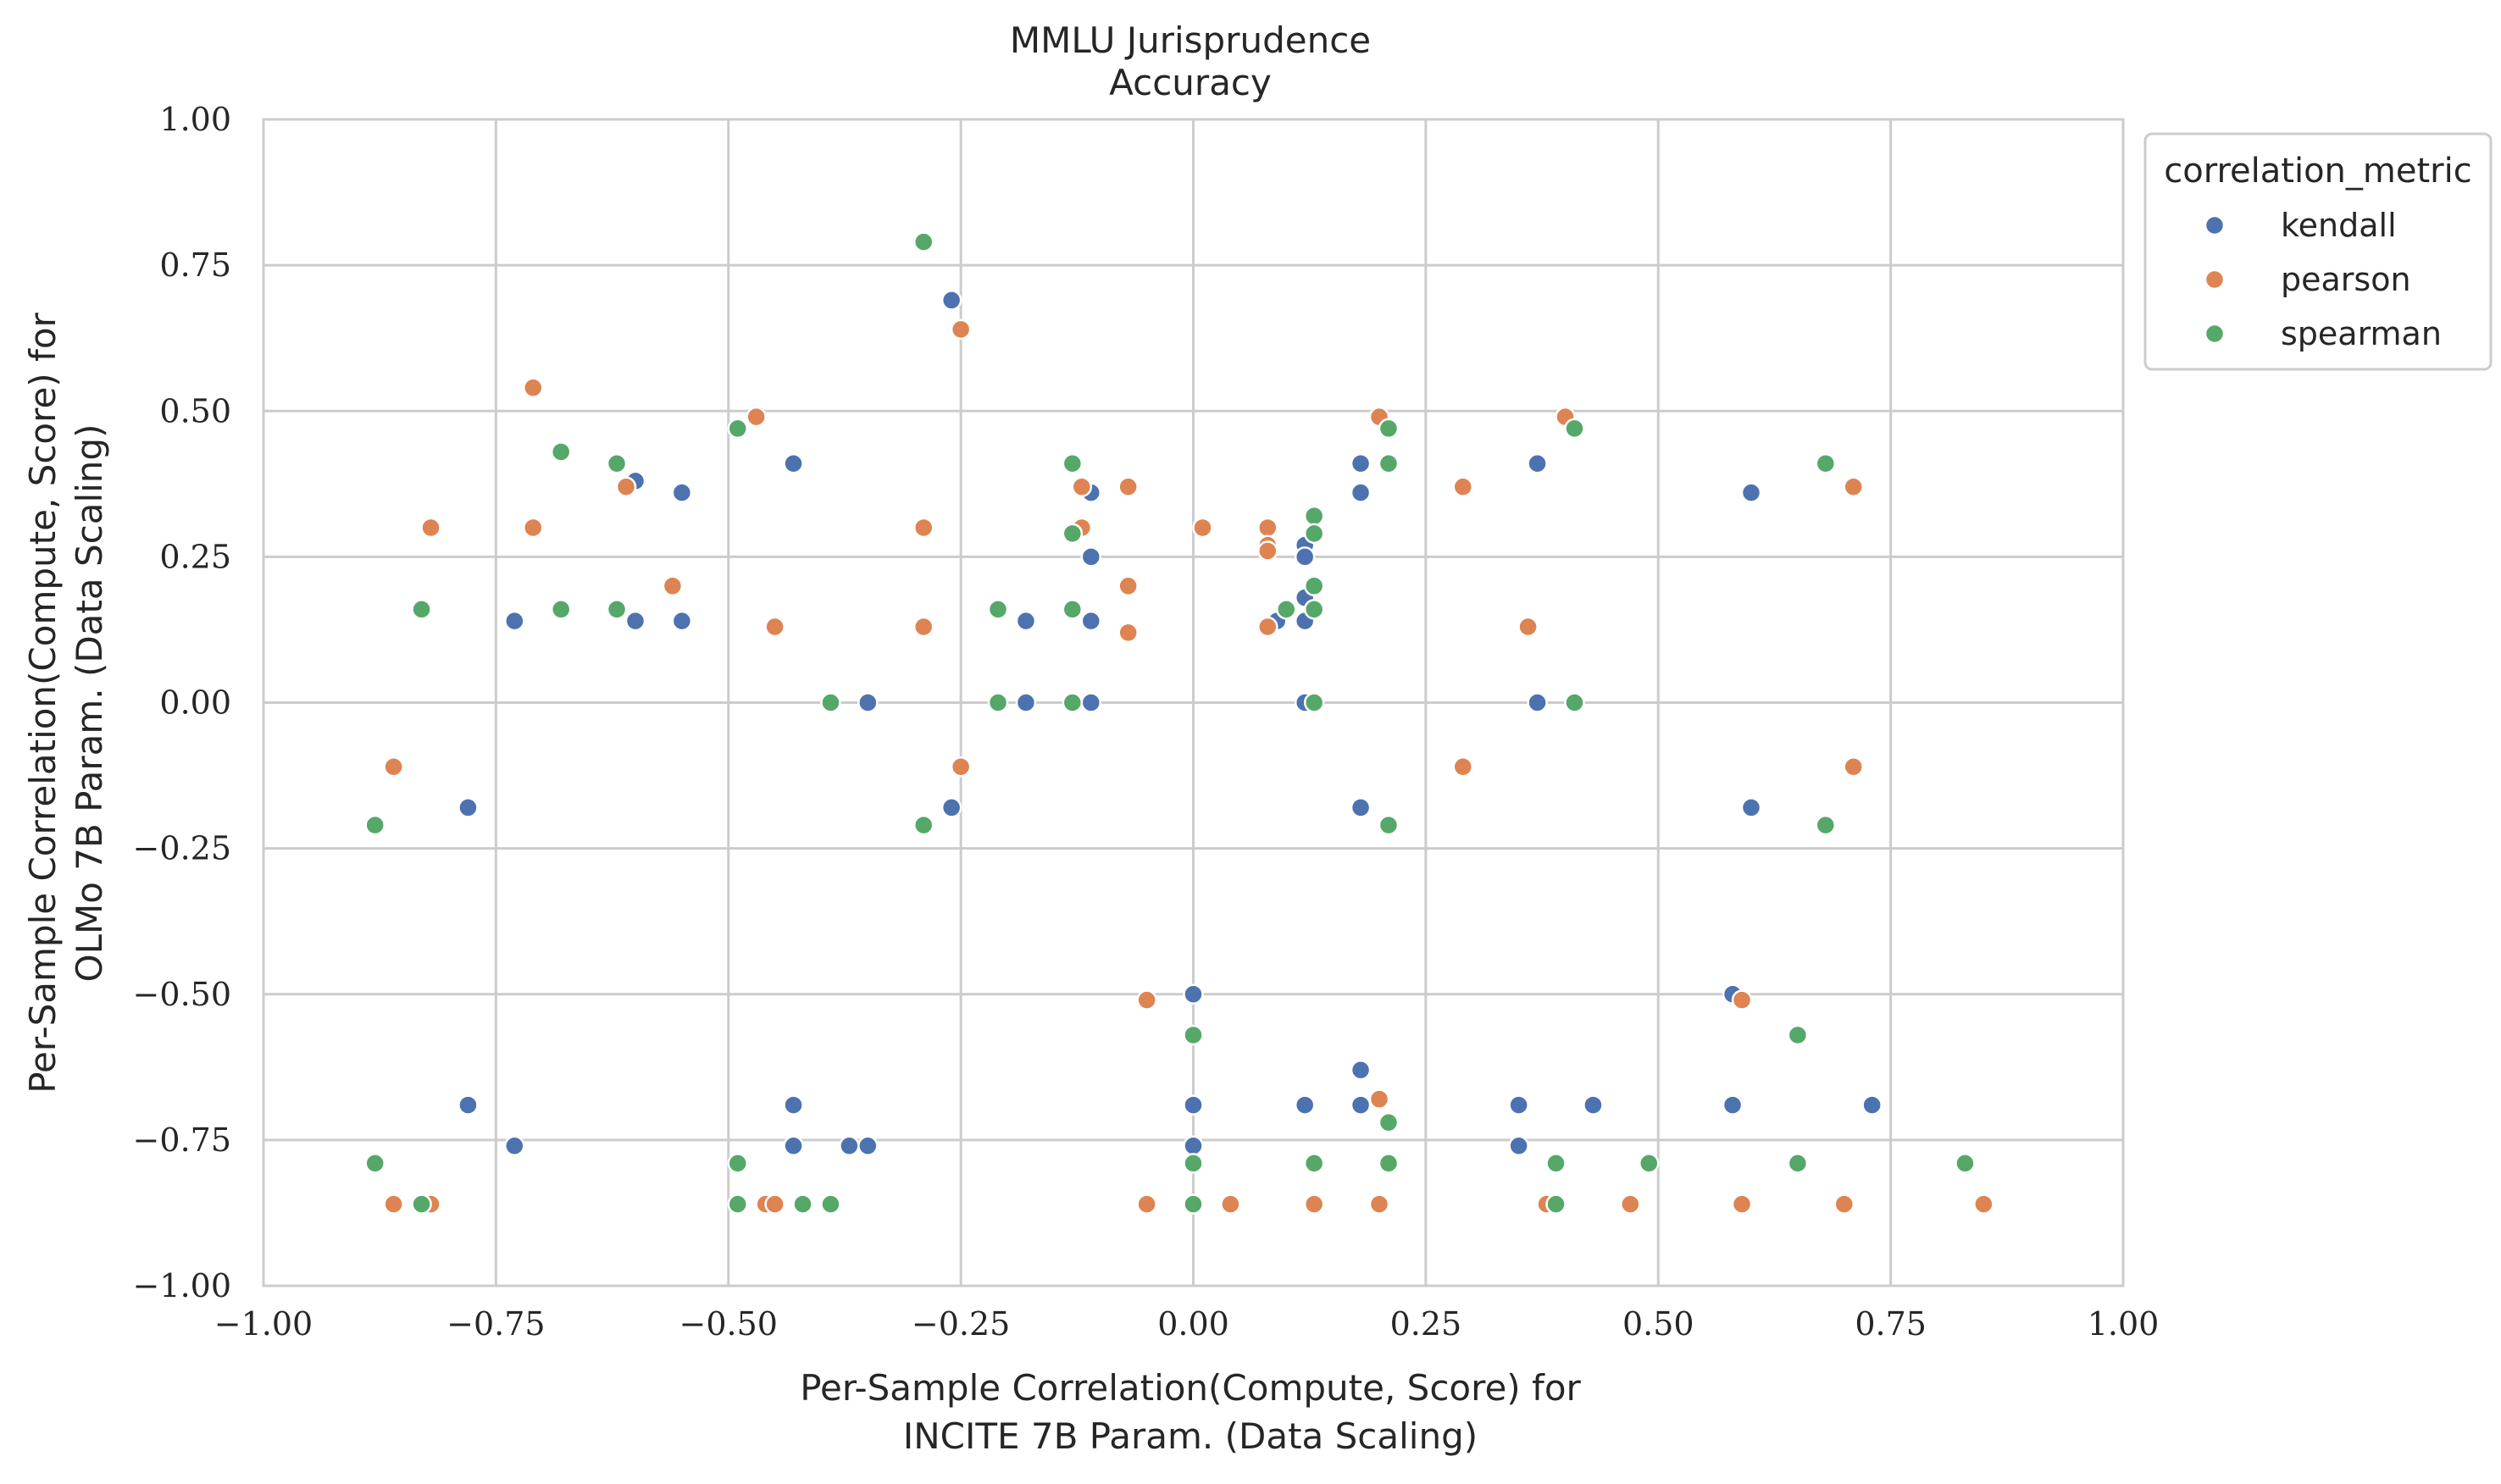 The width and height of the screenshot is (2501, 1484). Describe the element at coordinates (1658, 1324) in the screenshot. I see `x-tick-label: 0.50` at that location.